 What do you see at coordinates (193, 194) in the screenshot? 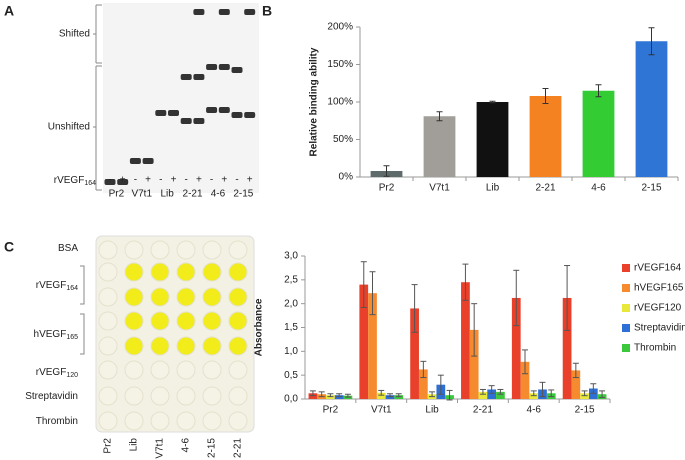
I see `lane-label: 2-21` at bounding box center [193, 194].